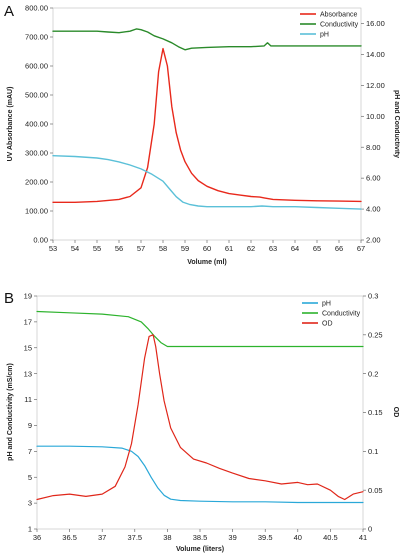  Describe the element at coordinates (30, 529) in the screenshot. I see `y-tick-label-left: 1` at that location.